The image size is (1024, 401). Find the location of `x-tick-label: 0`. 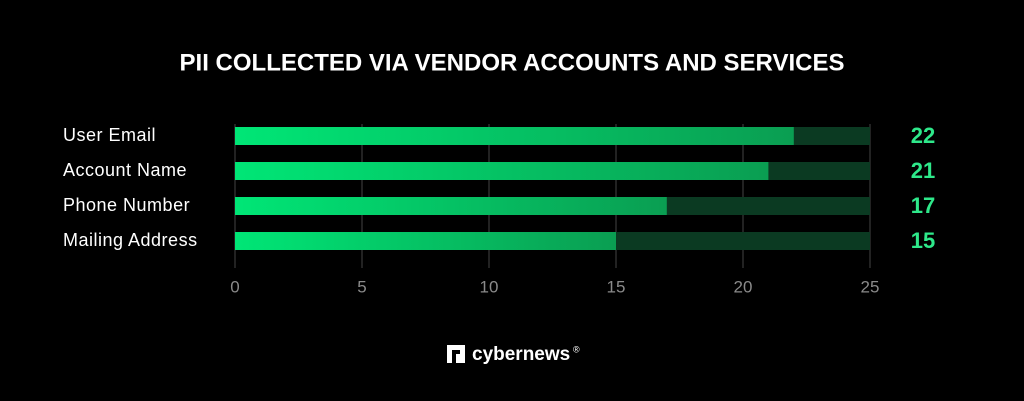

x-tick-label: 0 is located at coordinates (234, 286).